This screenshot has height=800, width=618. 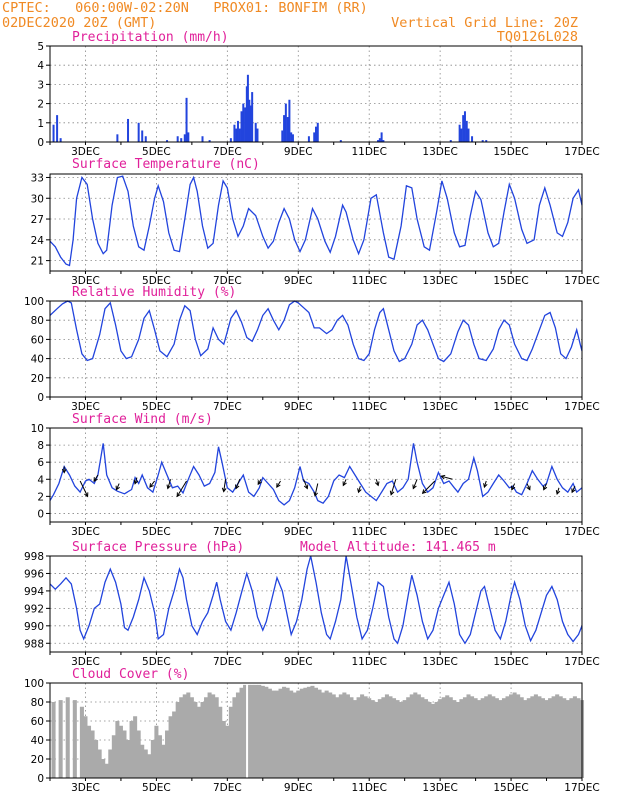 What do you see at coordinates (34, 592) in the screenshot?
I see `y-tick-label: 994` at bounding box center [34, 592].